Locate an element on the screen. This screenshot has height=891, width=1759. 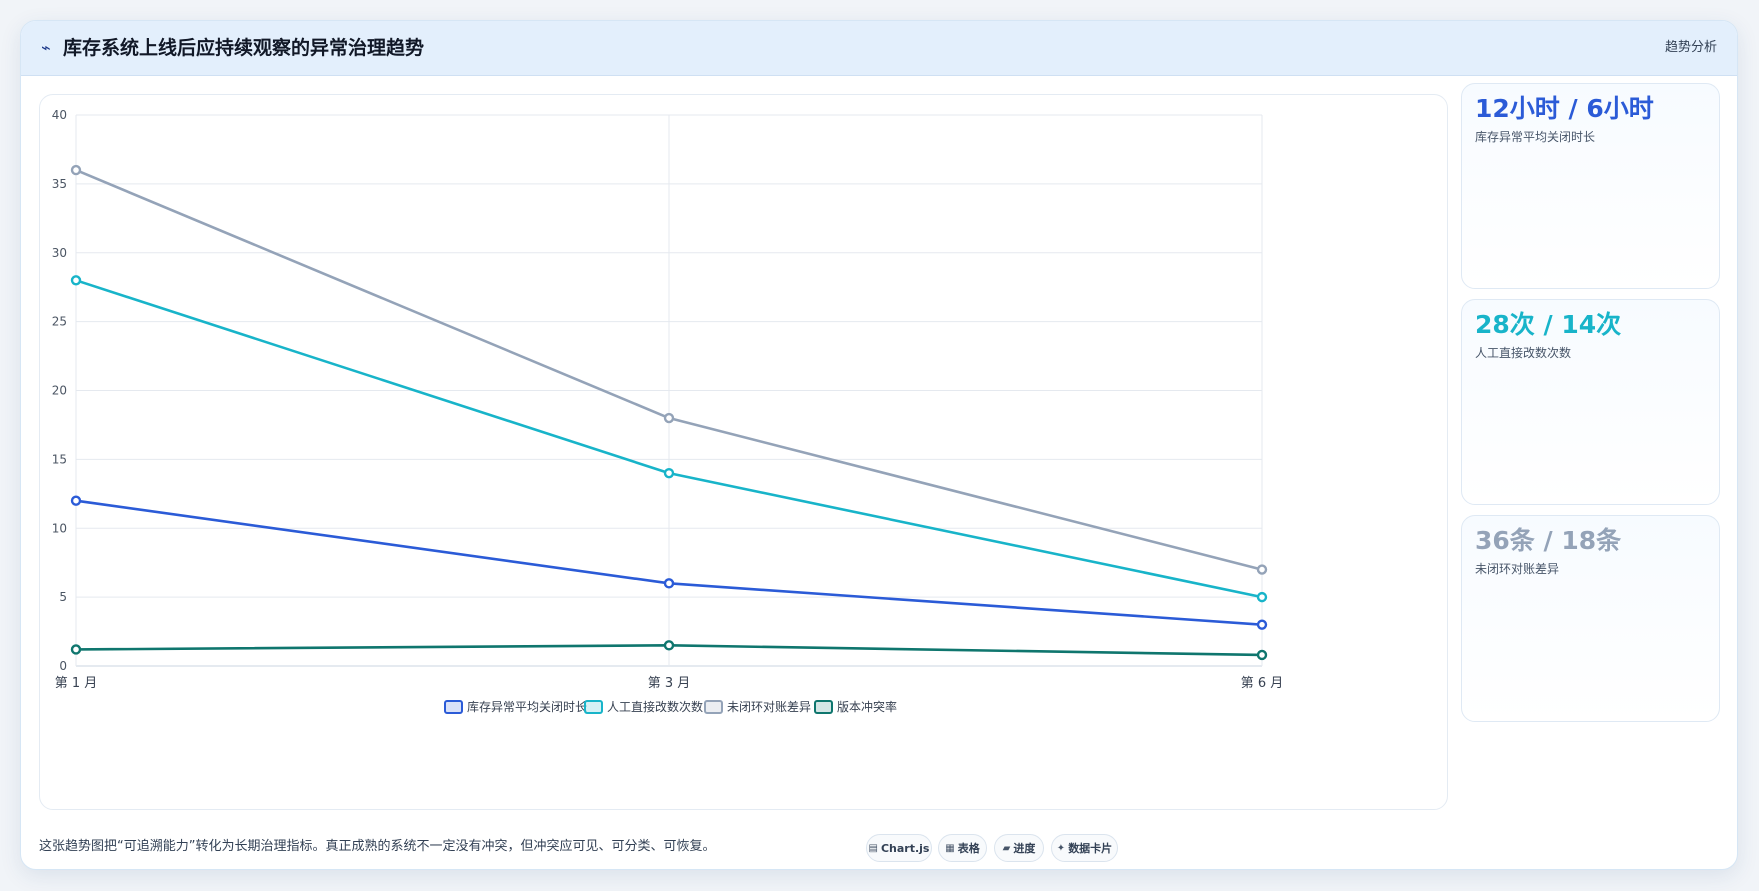
header-tag: 趋势分析 is located at coordinates (1690, 47).